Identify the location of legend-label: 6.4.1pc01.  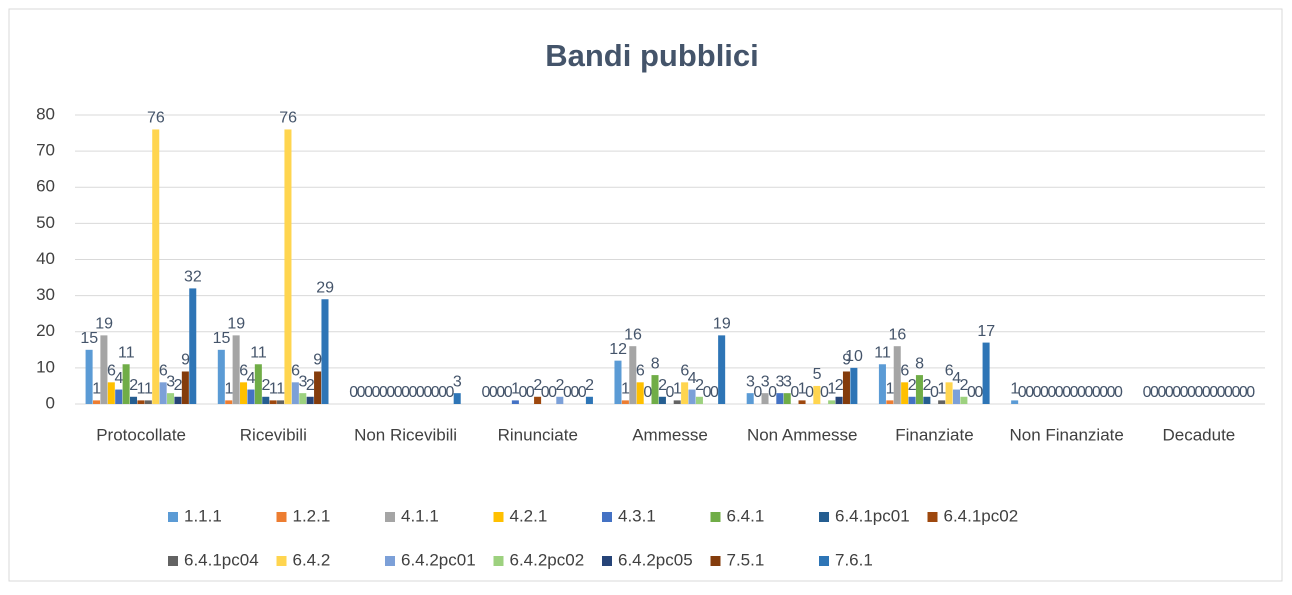
(872, 515).